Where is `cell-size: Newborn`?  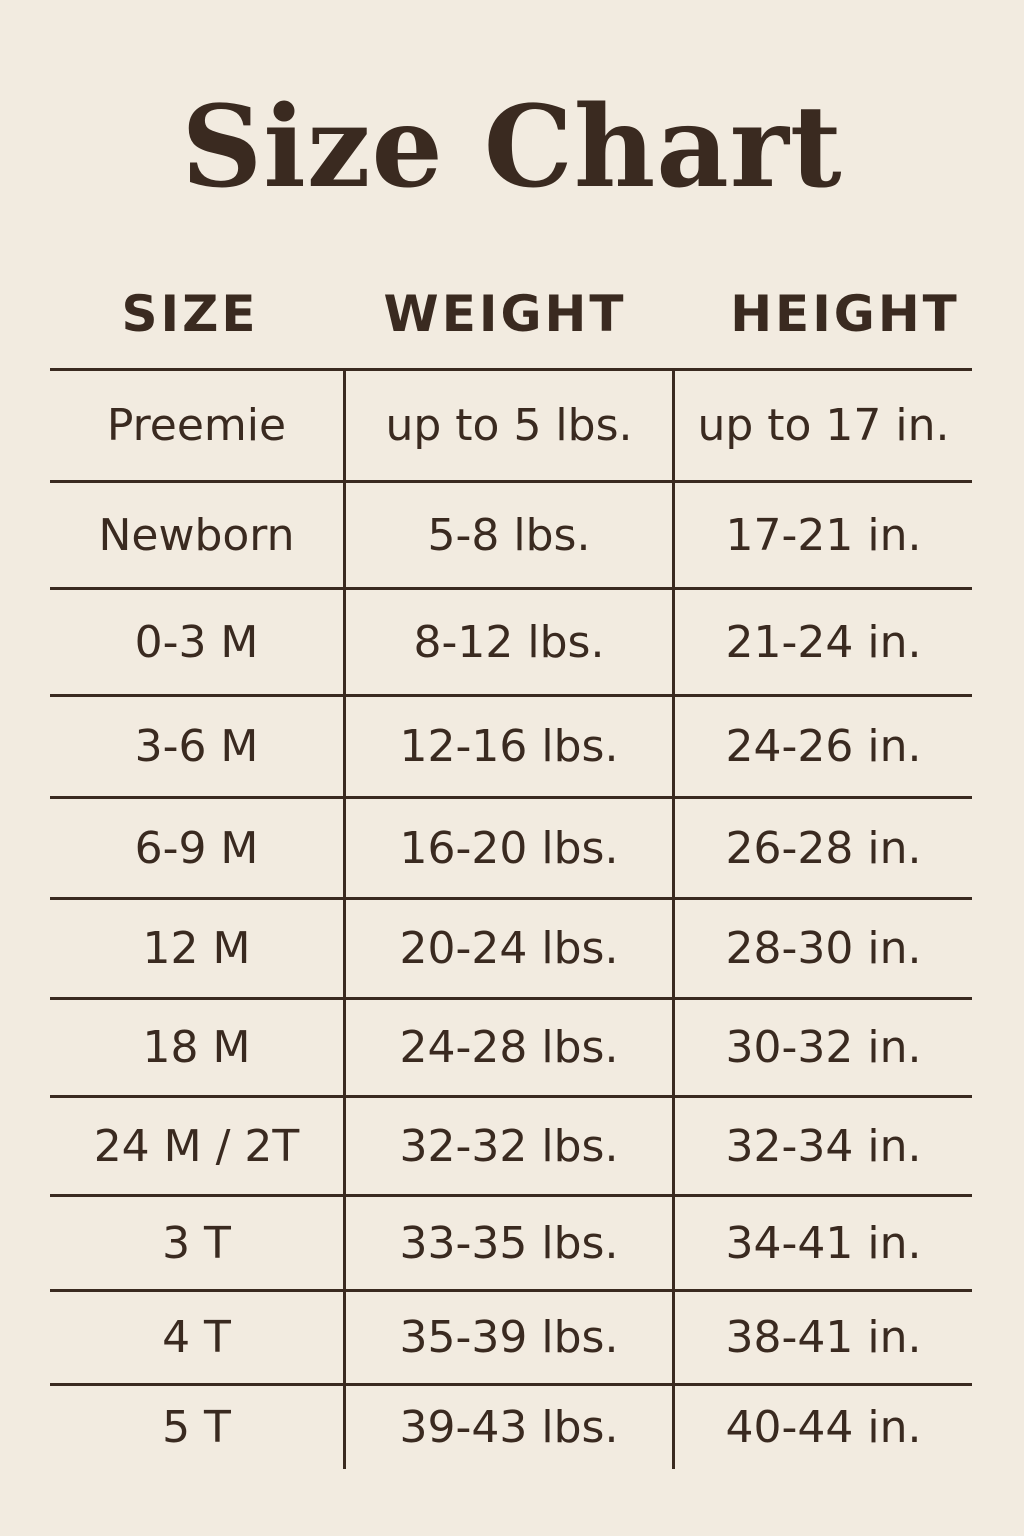
cell-size: Newborn is located at coordinates (198, 535).